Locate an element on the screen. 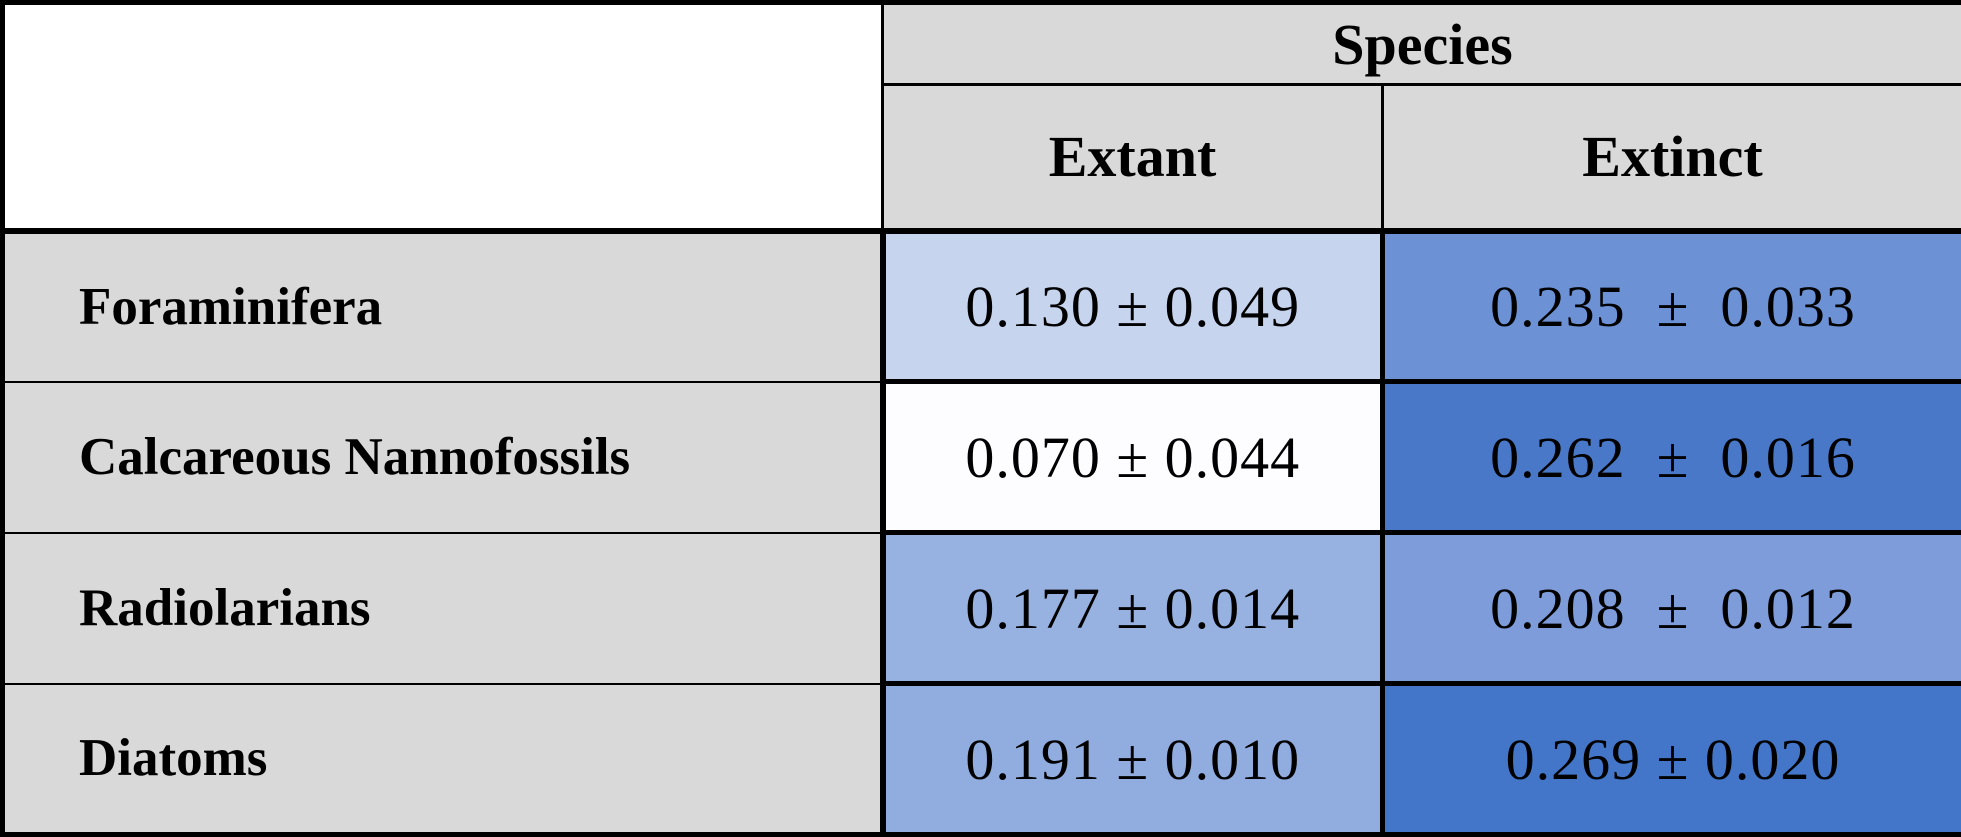 This screenshot has height=837, width=1961. cell-calcareous-nannofossils-extant: 0.070 ± 0.044 is located at coordinates (1132, 457).